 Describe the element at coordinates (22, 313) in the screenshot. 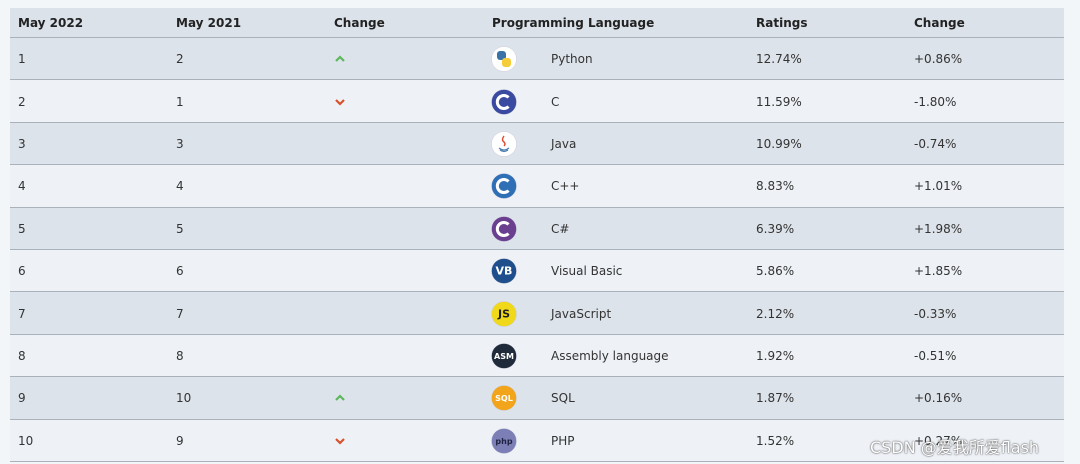

I see `rank-2022: 7` at that location.